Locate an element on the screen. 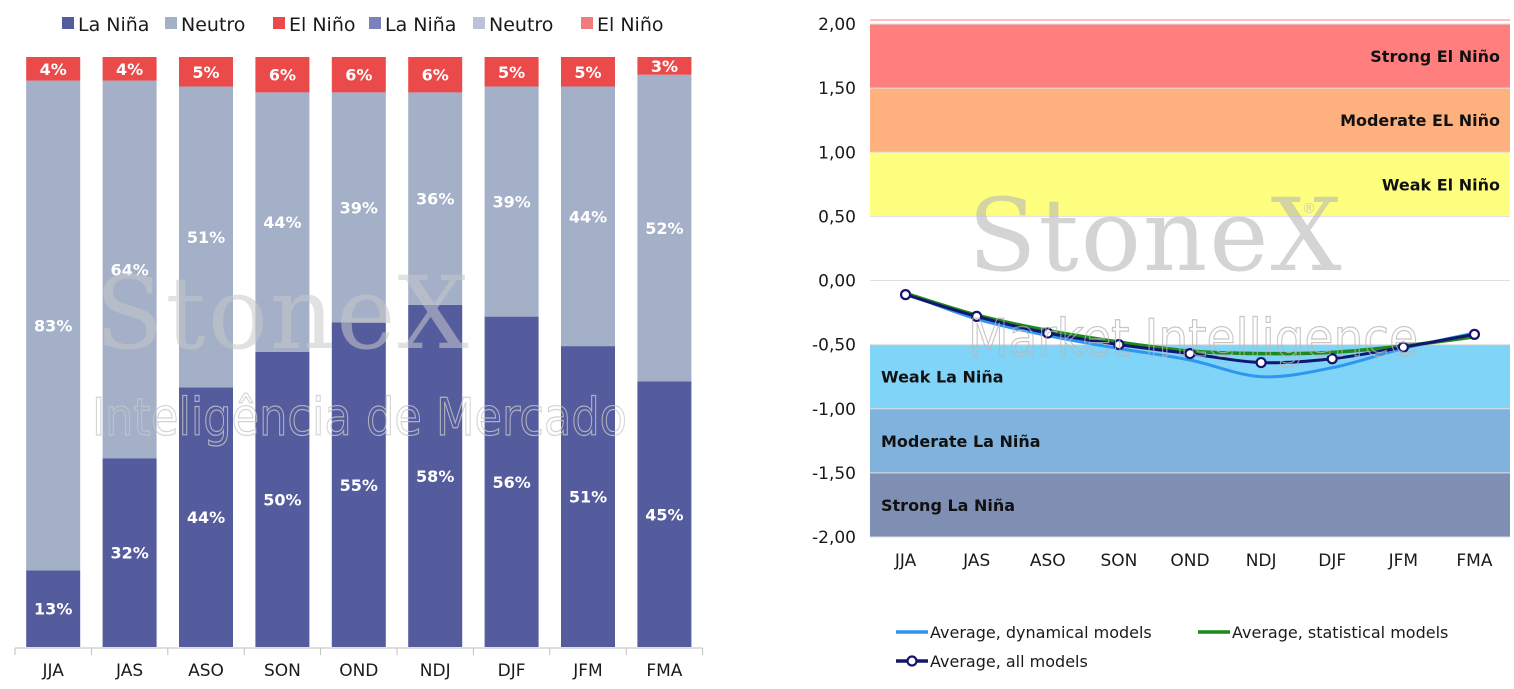 The height and width of the screenshot is (689, 1514). watermark-subtitle-right: Market Intelligence is located at coordinates (1193, 339).